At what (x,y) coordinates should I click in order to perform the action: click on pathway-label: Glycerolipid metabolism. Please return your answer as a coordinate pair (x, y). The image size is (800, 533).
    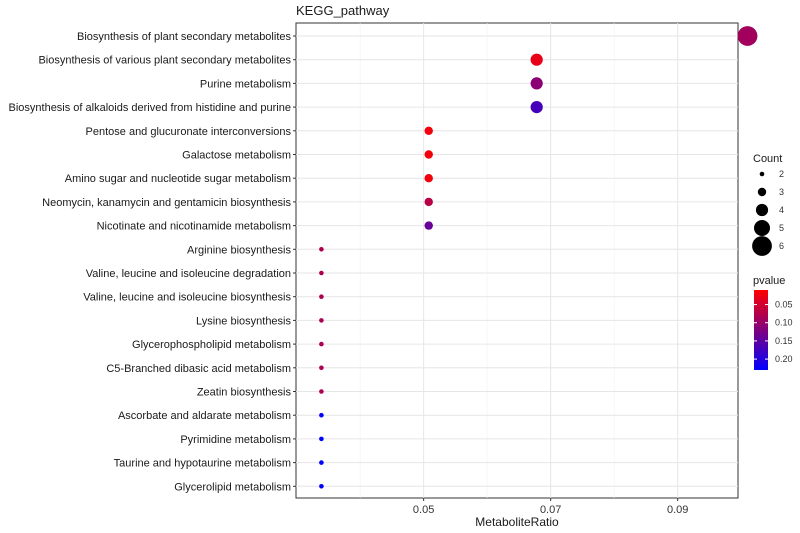
    Looking at the image, I should click on (232, 487).